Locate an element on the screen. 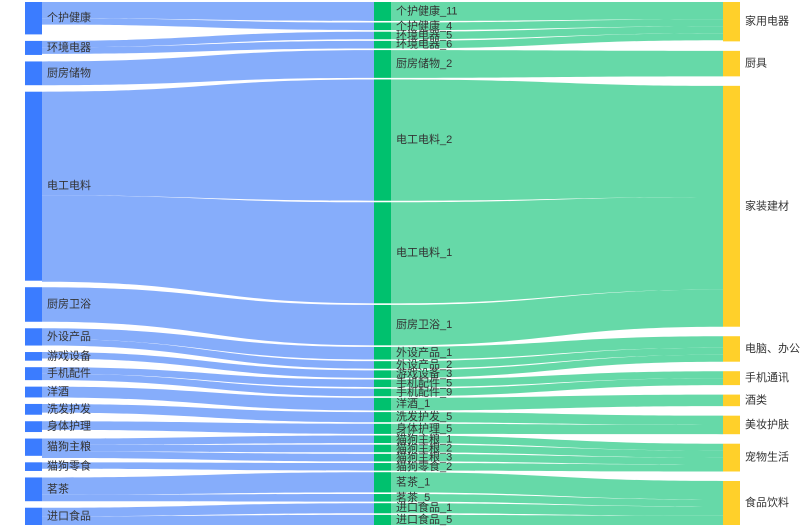 This screenshot has width=807, height=529. link-厨房卫浴-to-厨房卫浴_1 is located at coordinates (208, 316).